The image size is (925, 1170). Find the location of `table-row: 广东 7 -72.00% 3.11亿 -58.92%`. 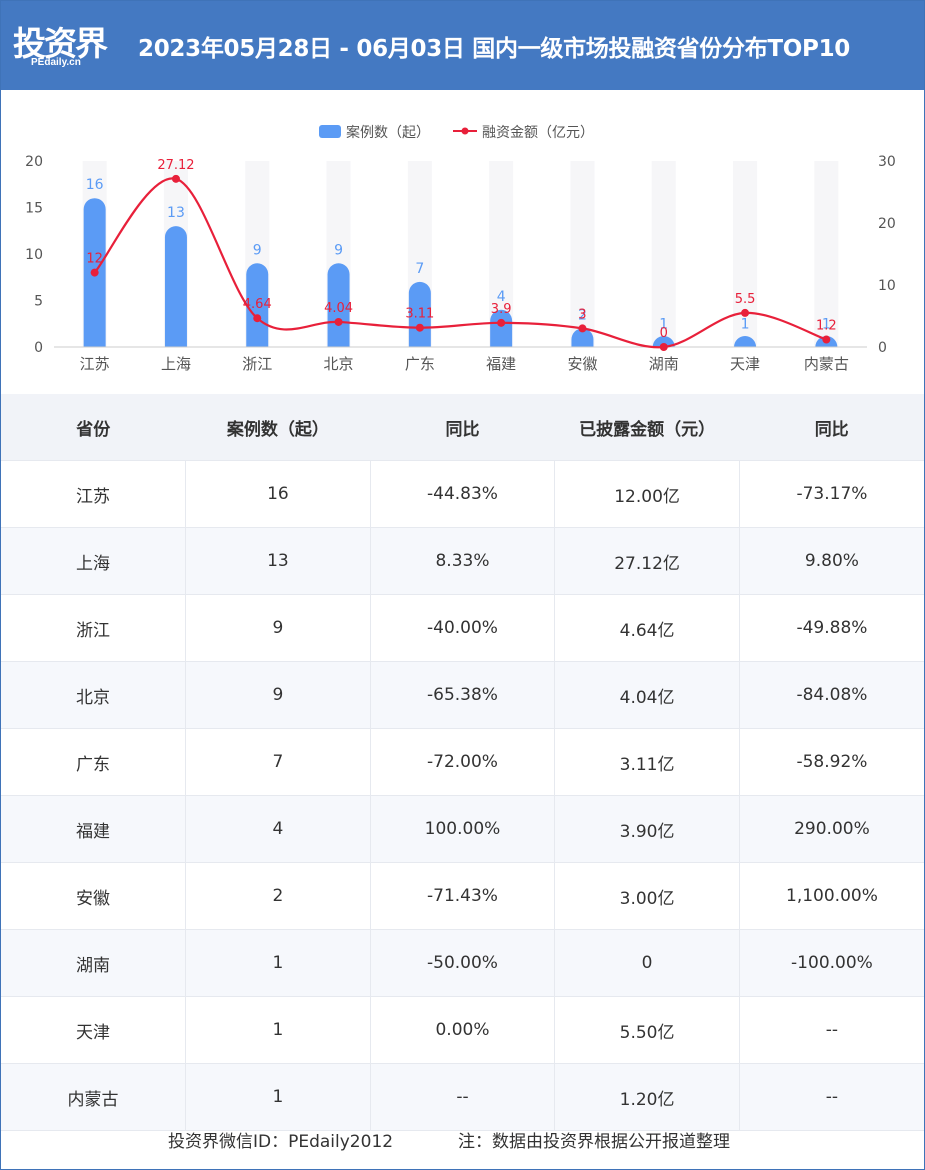

table-row: 广东 7 -72.00% 3.11亿 -58.92% is located at coordinates (462, 762).